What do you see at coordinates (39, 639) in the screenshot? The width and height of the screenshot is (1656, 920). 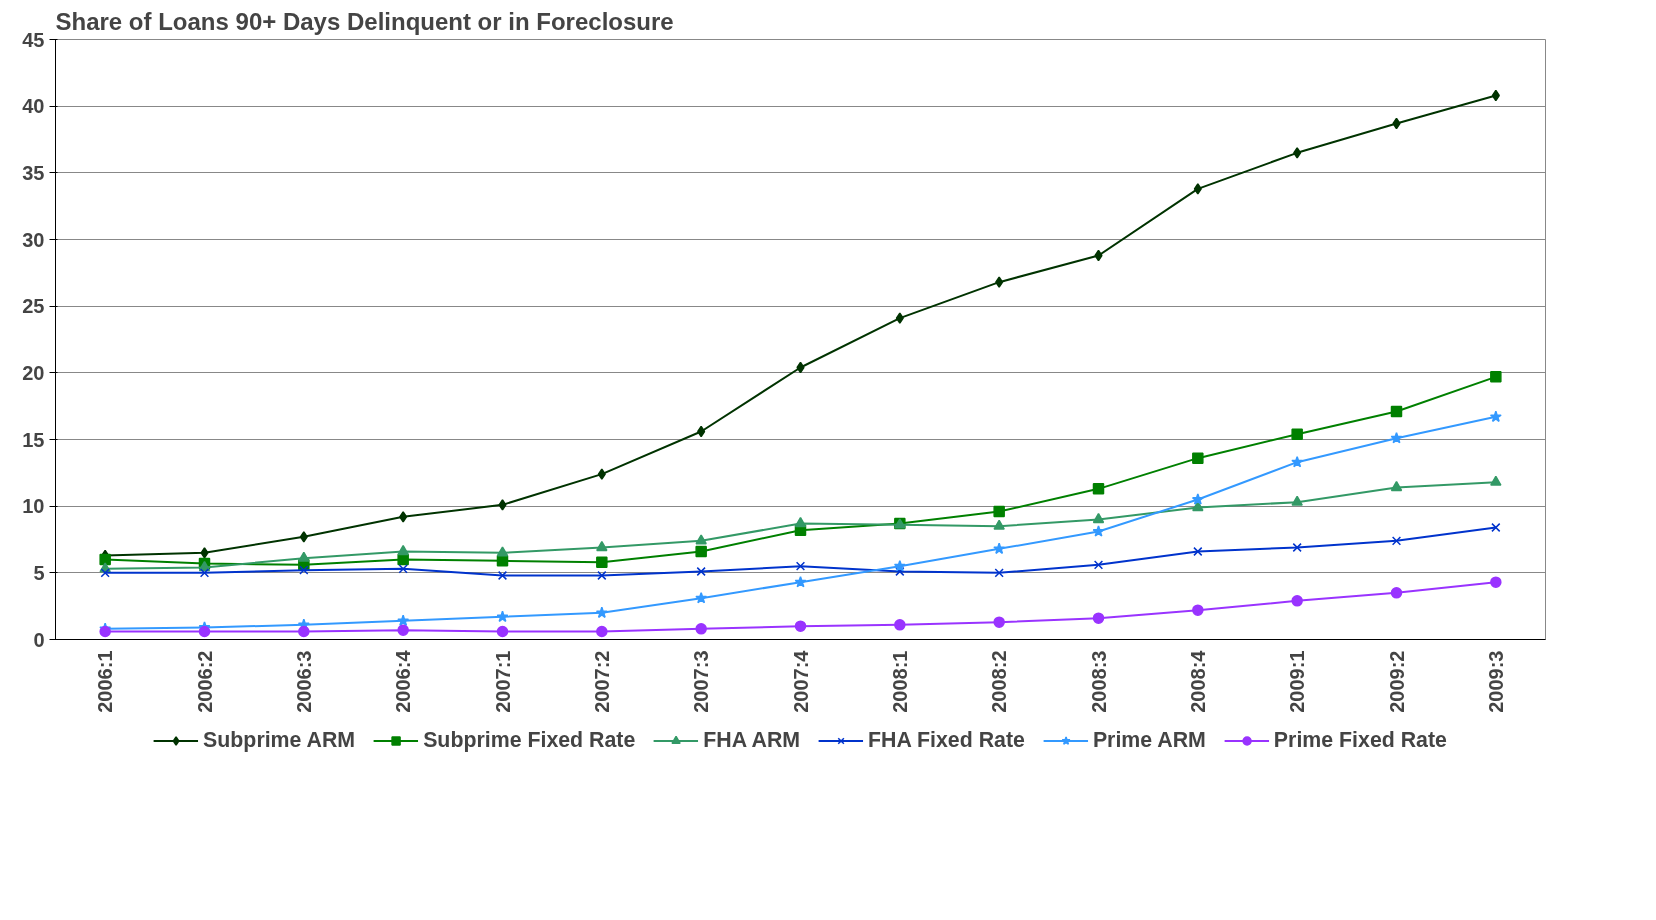 I see `y-tick-label: 0` at bounding box center [39, 639].